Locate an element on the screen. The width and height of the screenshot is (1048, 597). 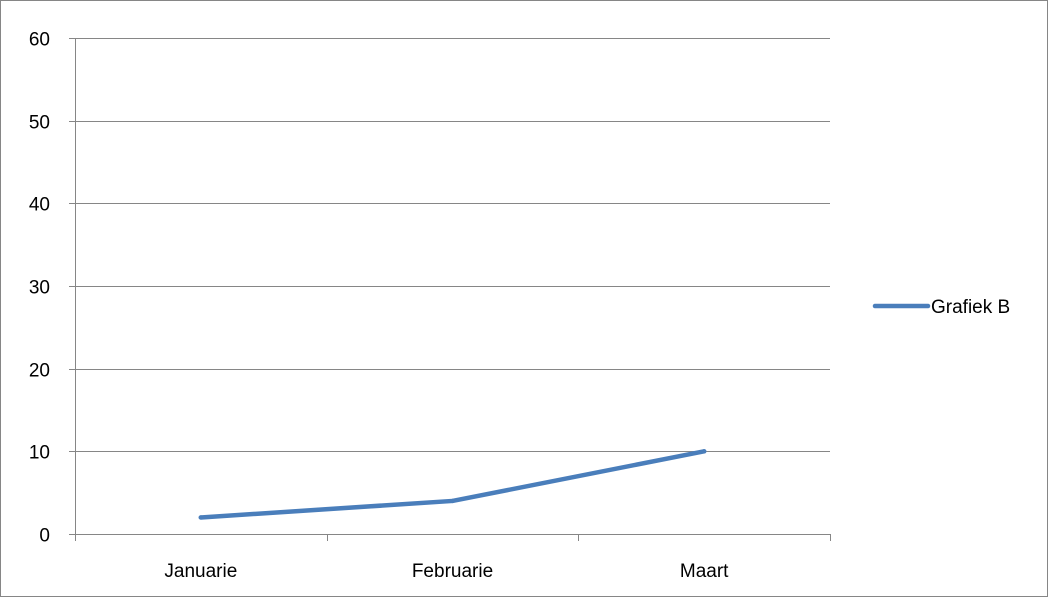
series-lines is located at coordinates (452, 484).